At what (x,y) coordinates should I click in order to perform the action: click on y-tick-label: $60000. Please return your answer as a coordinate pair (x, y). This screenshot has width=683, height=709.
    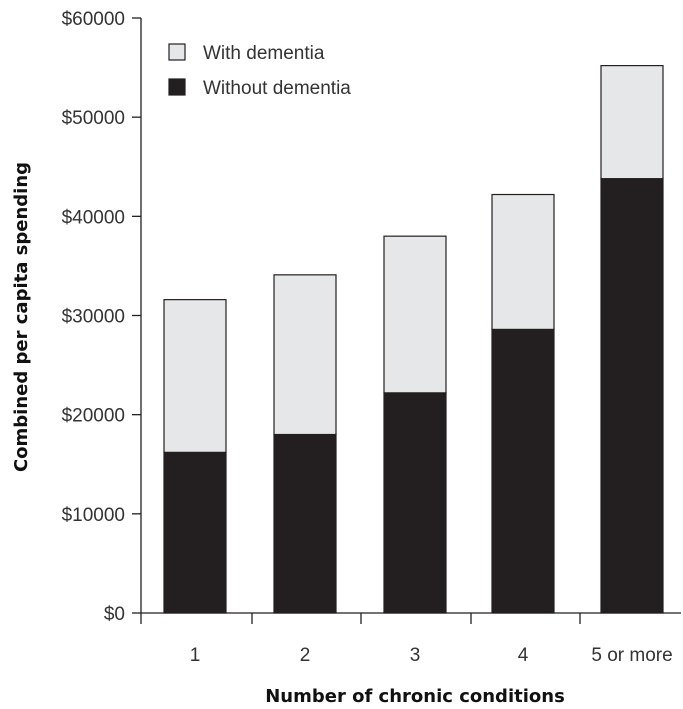
    Looking at the image, I should click on (93, 19).